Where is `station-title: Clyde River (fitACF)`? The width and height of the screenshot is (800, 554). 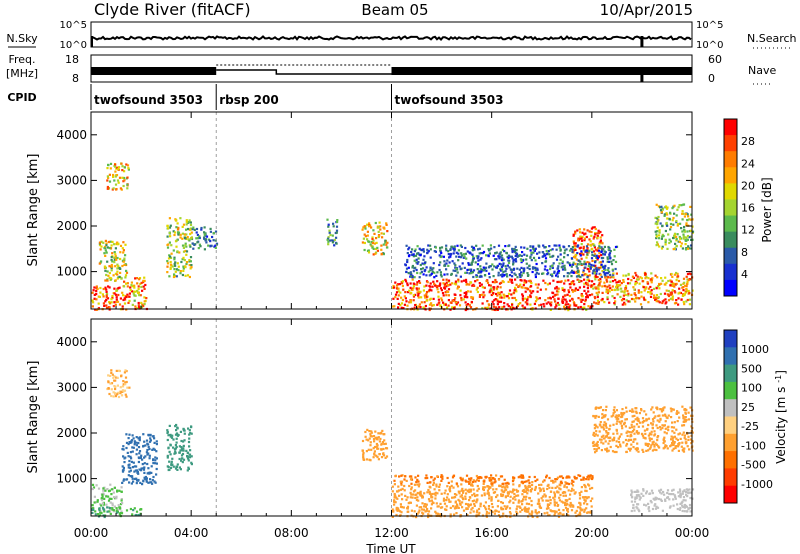
station-title: Clyde River (fitACF) is located at coordinates (172, 9).